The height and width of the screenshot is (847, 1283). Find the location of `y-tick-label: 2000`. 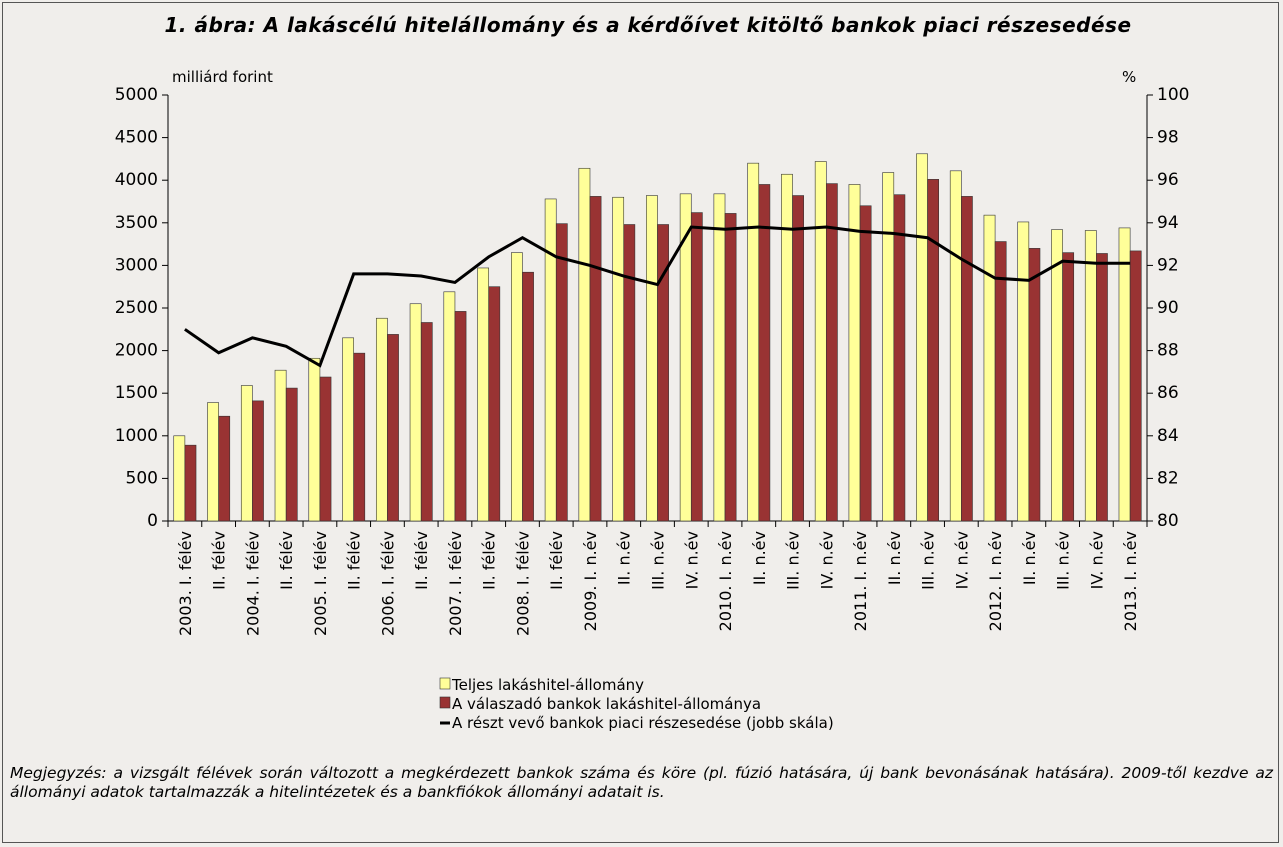

y-tick-label: 2000 is located at coordinates (136, 351).